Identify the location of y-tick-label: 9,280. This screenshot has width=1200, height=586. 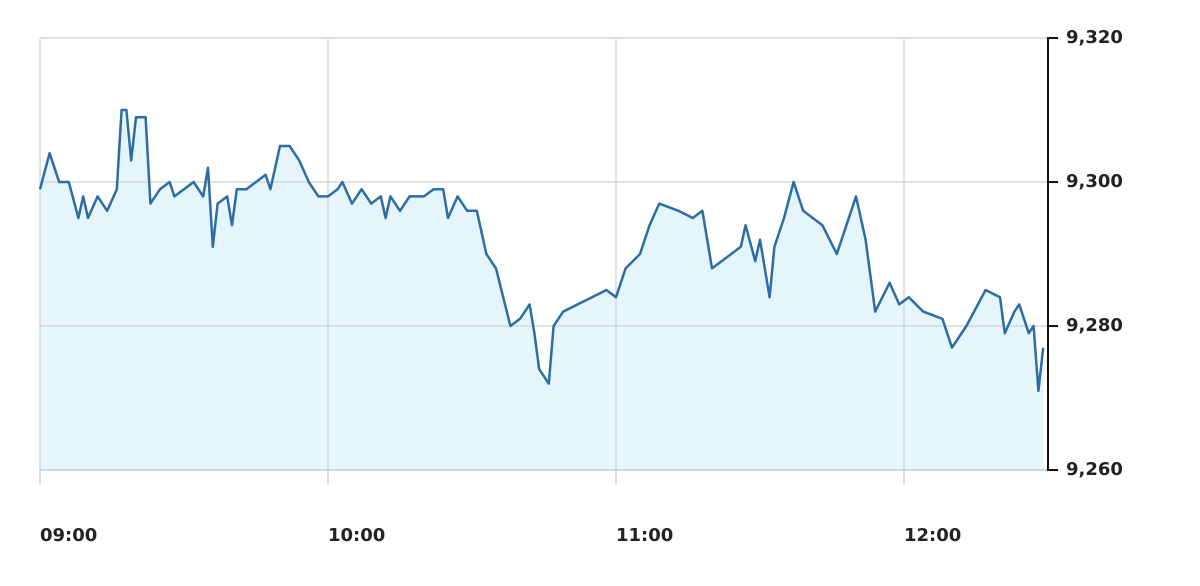
(1094, 325).